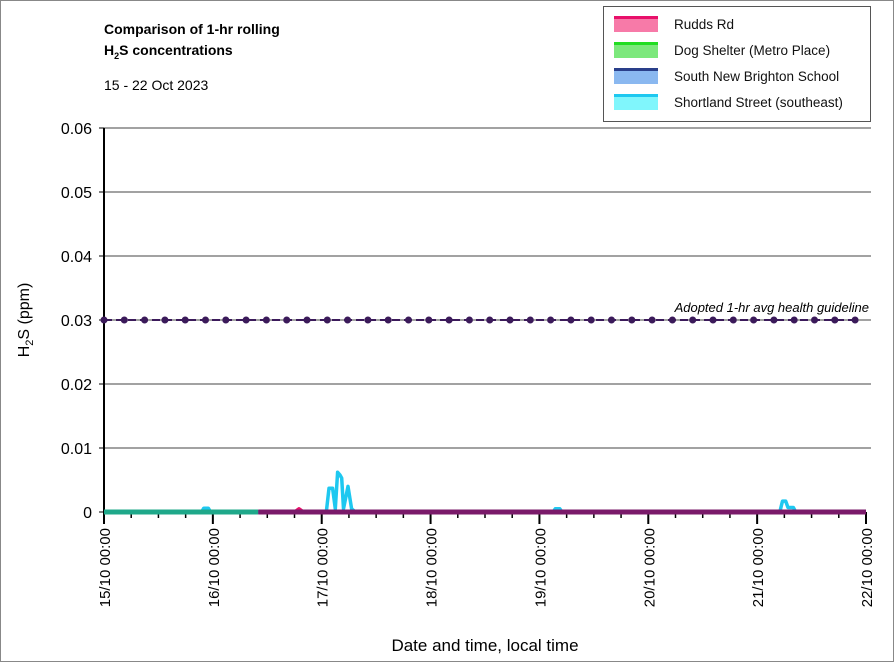 Image resolution: width=894 pixels, height=662 pixels. What do you see at coordinates (758, 567) in the screenshot?
I see `x-tick-label: 21/10 00:00` at bounding box center [758, 567].